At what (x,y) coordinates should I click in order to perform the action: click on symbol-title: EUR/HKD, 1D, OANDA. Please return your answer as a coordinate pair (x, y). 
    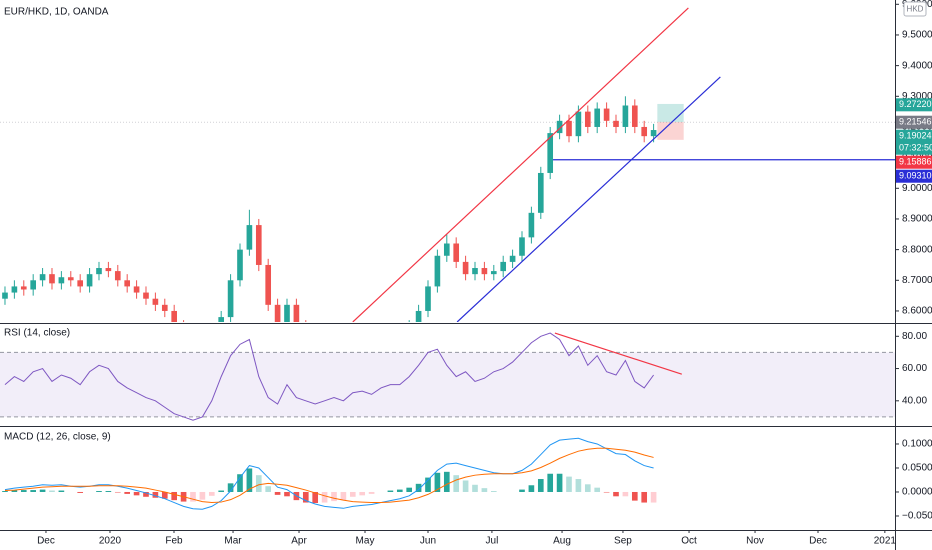
    Looking at the image, I should click on (56, 12).